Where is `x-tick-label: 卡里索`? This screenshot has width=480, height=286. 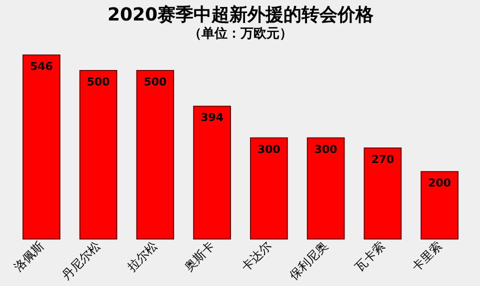 x-tick-label: 卡里索 is located at coordinates (427, 256).